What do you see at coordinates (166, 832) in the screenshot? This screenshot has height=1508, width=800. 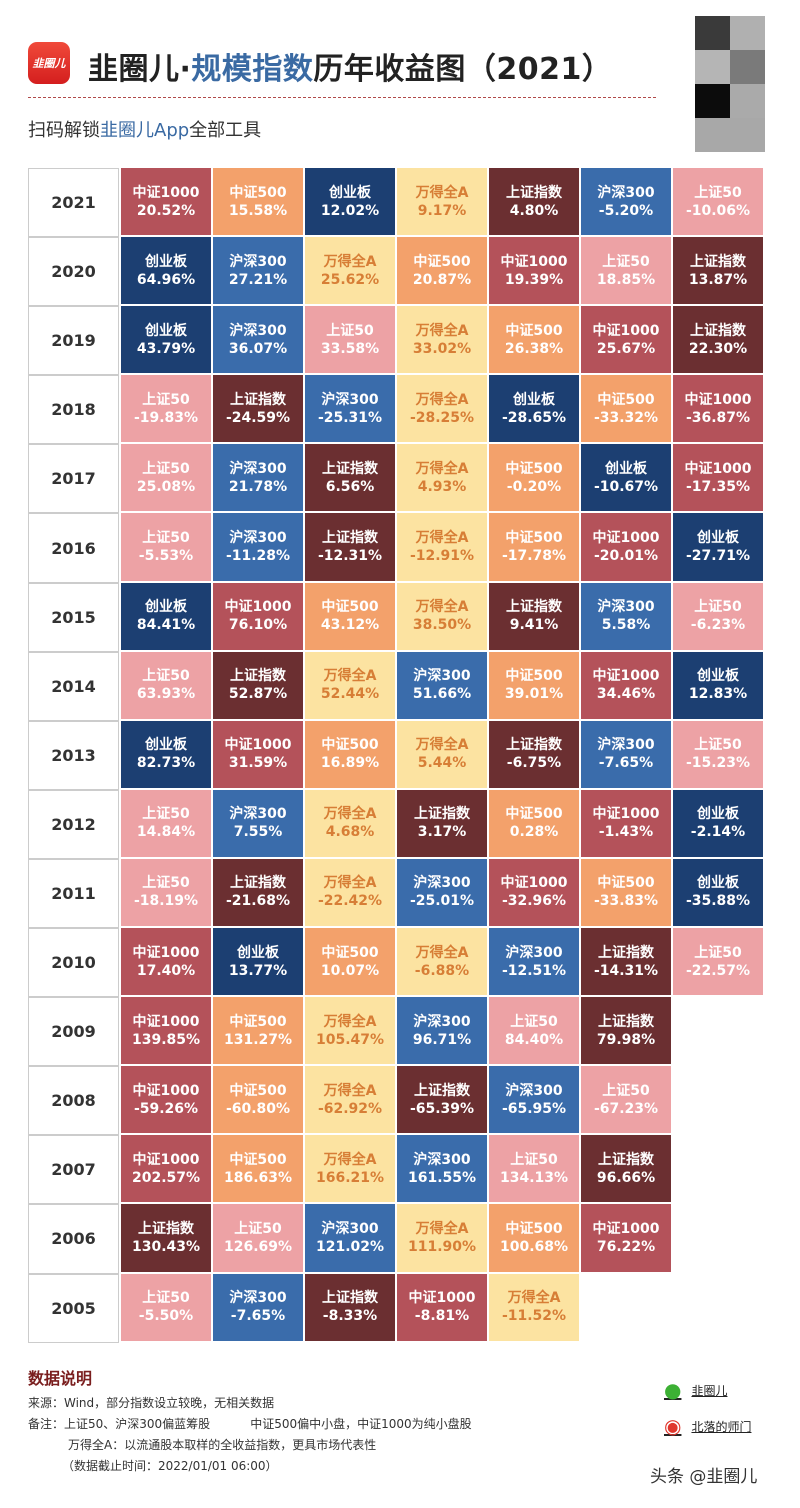 I see `index-return: 14.84%` at bounding box center [166, 832].